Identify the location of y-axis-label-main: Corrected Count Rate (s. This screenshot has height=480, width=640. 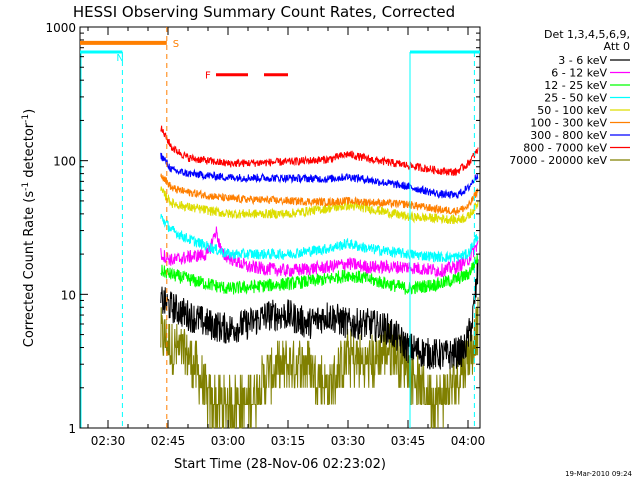
(29, 269).